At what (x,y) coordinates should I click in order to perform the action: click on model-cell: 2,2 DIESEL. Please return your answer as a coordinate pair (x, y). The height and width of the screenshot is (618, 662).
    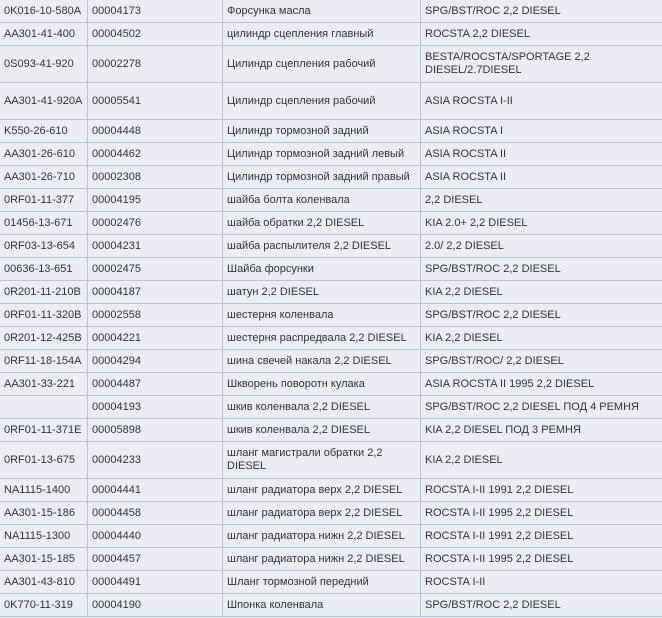
    Looking at the image, I should click on (541, 200).